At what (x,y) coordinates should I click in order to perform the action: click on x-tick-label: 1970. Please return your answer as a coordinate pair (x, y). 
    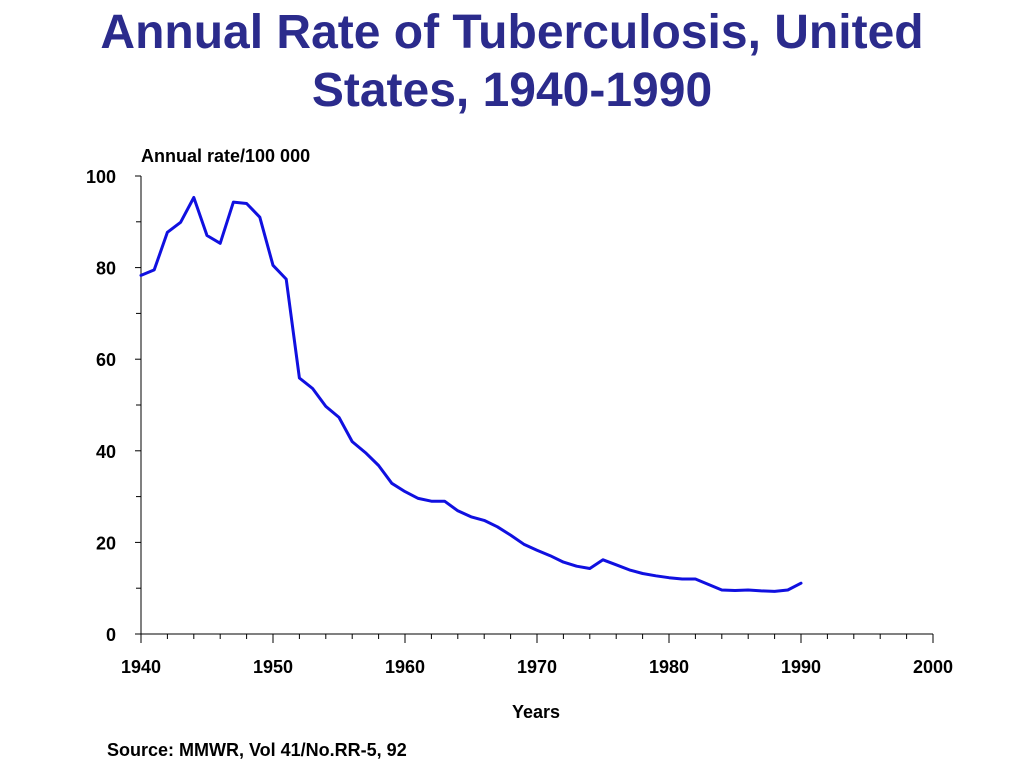
    Looking at the image, I should click on (537, 667).